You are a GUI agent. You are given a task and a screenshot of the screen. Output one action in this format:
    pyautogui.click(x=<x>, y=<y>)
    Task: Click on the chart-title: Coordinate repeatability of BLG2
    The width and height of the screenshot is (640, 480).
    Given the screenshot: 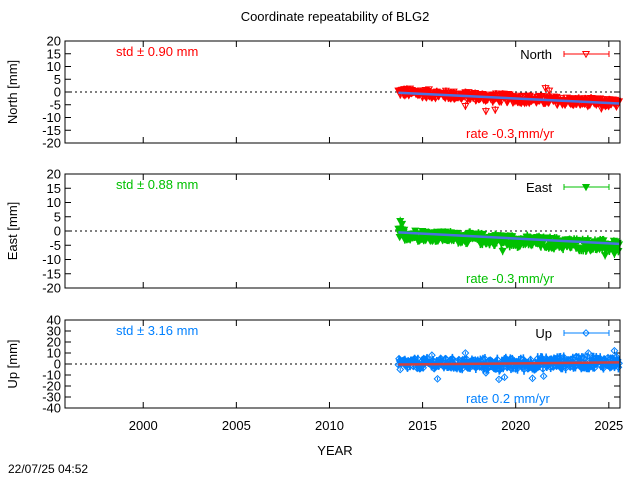 What is the action you would take?
    pyautogui.click(x=335, y=16)
    